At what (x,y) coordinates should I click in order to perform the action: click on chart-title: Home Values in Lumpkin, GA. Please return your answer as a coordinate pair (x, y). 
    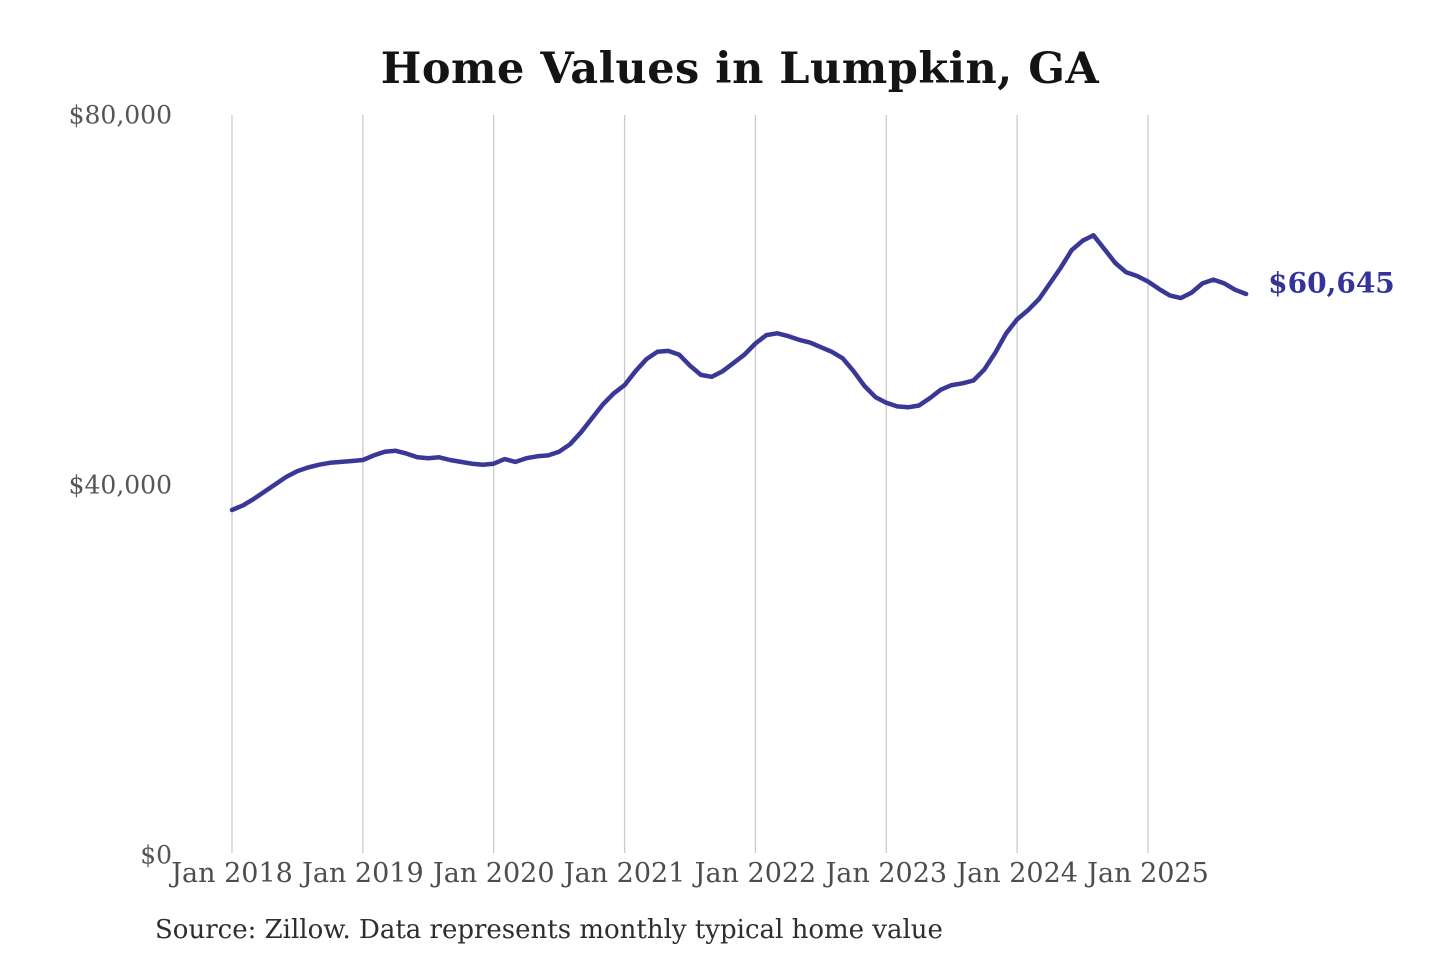
    Looking at the image, I should click on (740, 69).